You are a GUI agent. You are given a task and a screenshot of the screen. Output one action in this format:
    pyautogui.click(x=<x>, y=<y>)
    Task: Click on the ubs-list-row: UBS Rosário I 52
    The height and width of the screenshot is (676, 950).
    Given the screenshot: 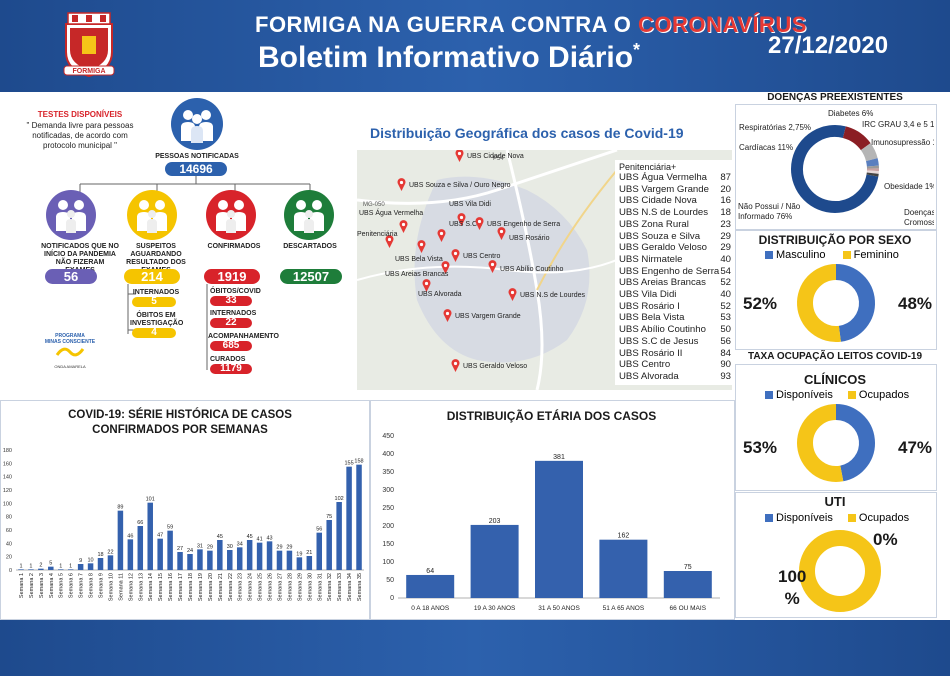 What is the action you would take?
    pyautogui.click(x=675, y=307)
    